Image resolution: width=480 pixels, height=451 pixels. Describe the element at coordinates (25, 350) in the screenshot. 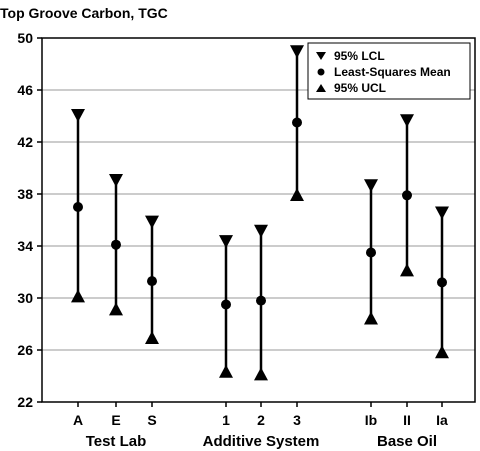

I see `y-tick-label: 26` at that location.